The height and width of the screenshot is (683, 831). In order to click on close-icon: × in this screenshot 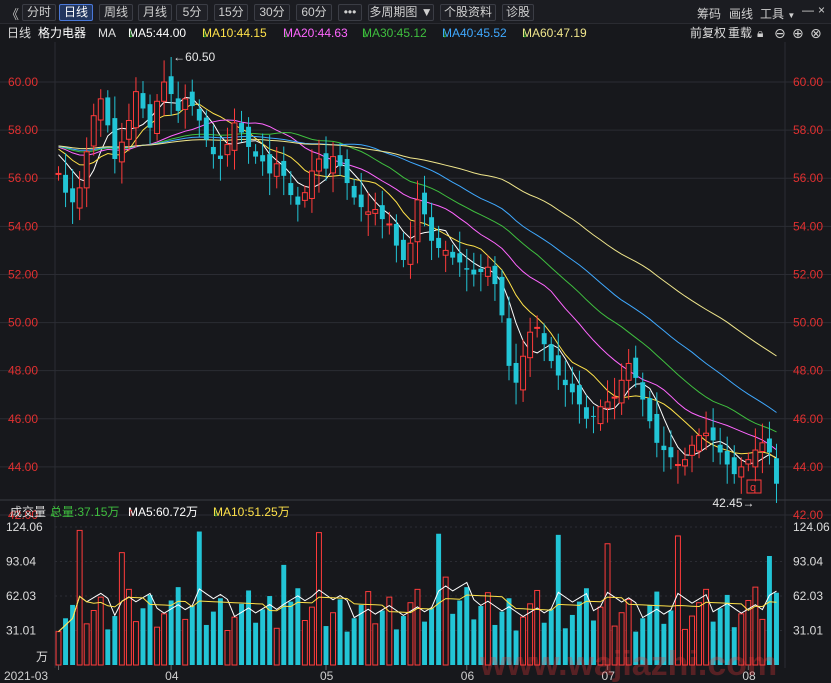, I will do `click(822, 10)`.